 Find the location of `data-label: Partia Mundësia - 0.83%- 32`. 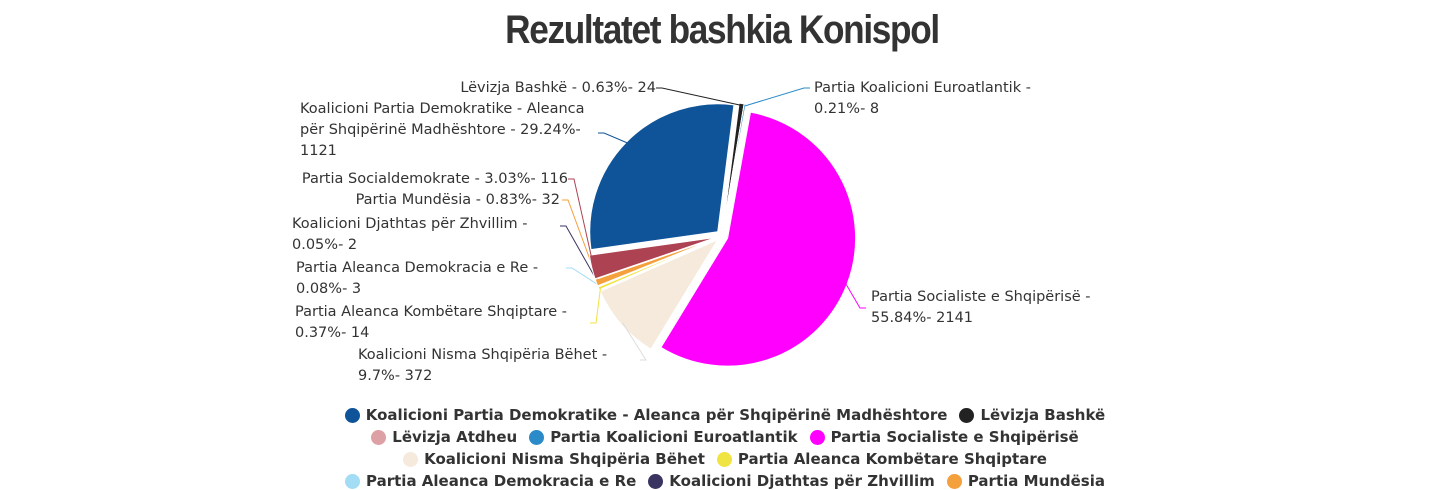

data-label: Partia Mundësia - 0.83%- 32 is located at coordinates (457, 200).